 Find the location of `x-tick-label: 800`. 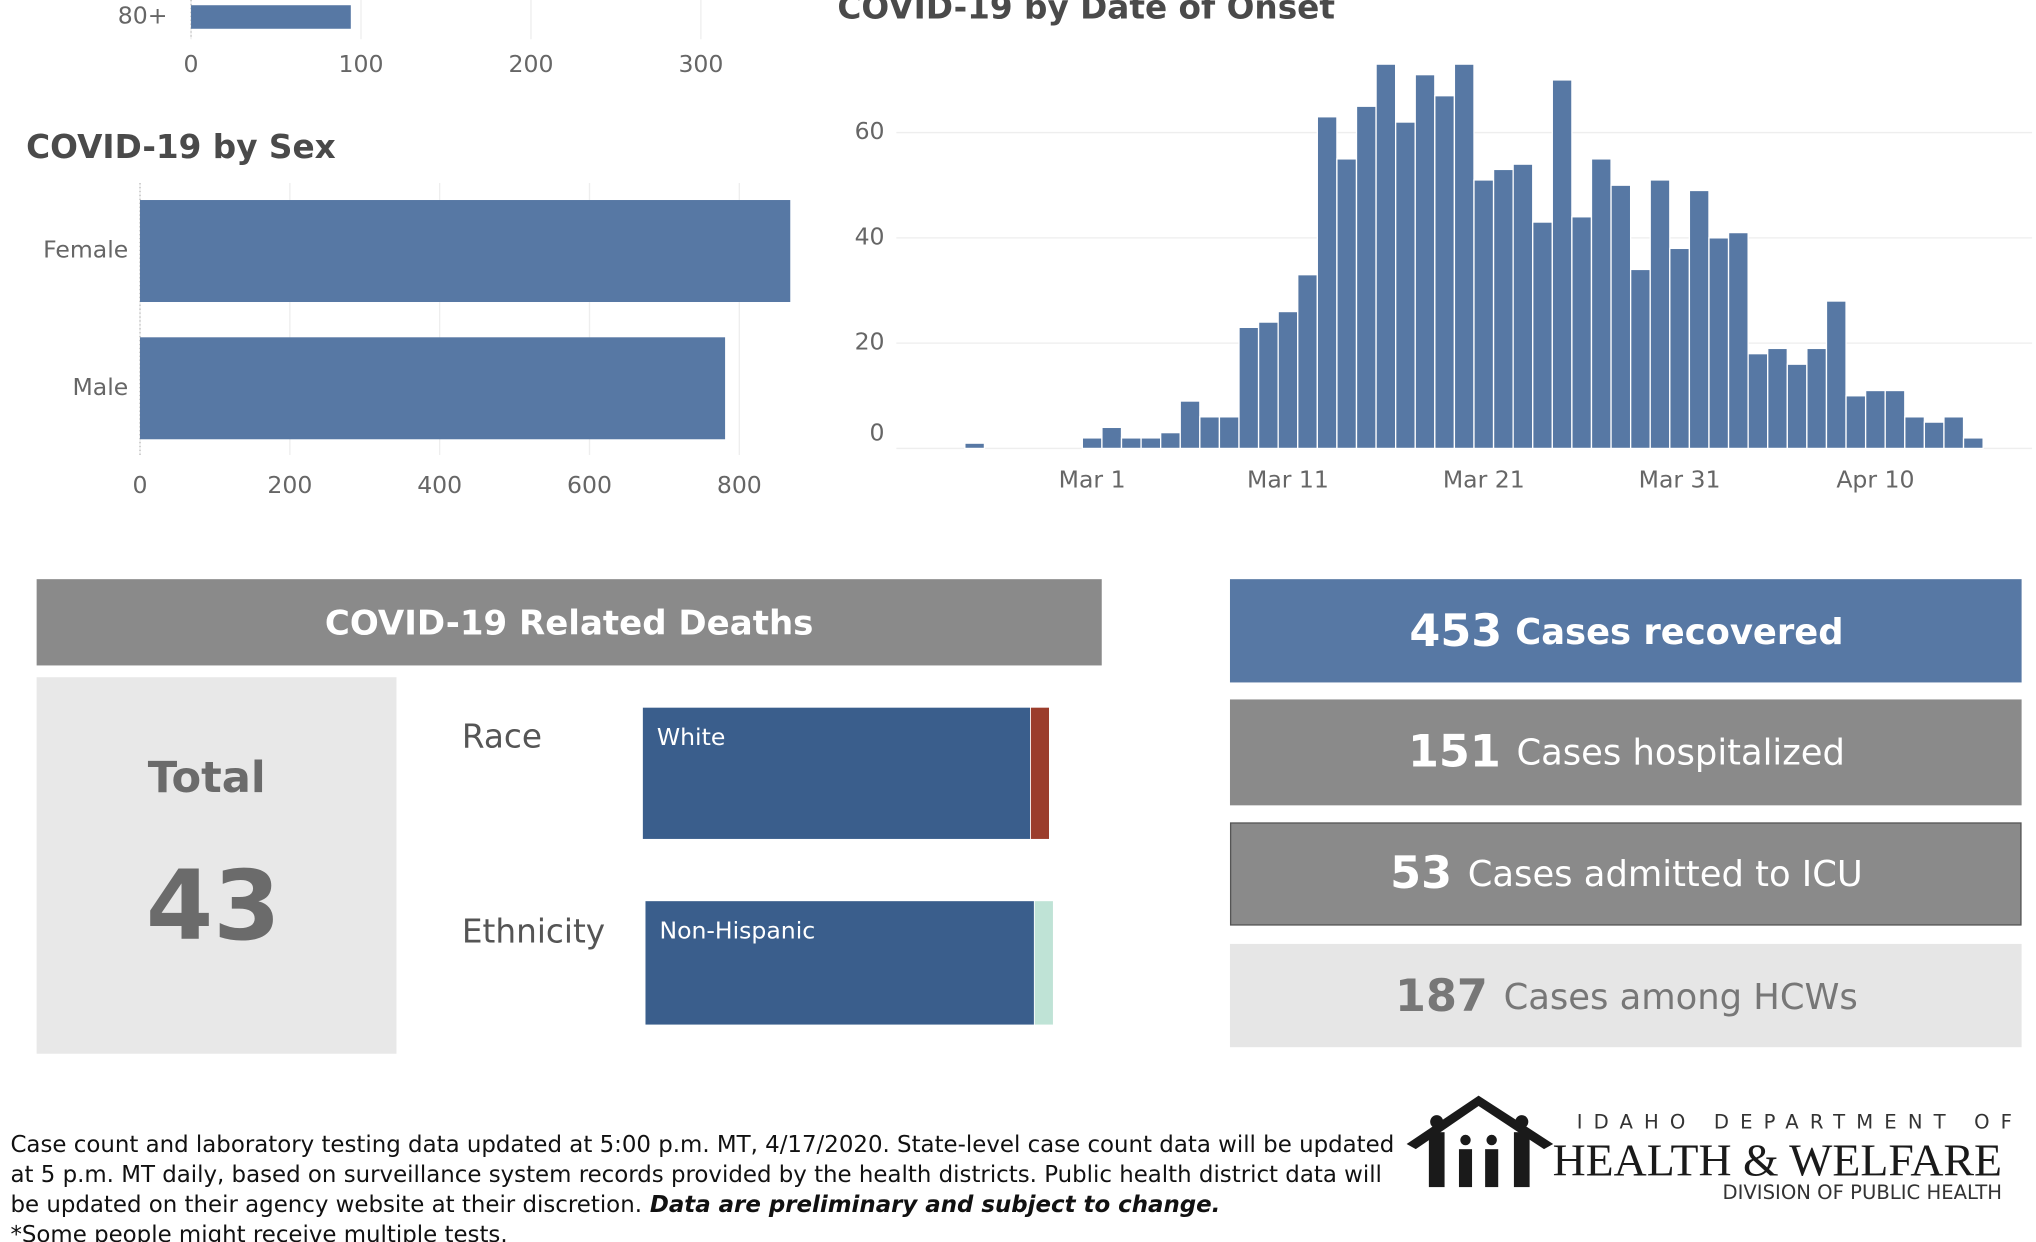

x-tick-label: 800 is located at coordinates (739, 485).